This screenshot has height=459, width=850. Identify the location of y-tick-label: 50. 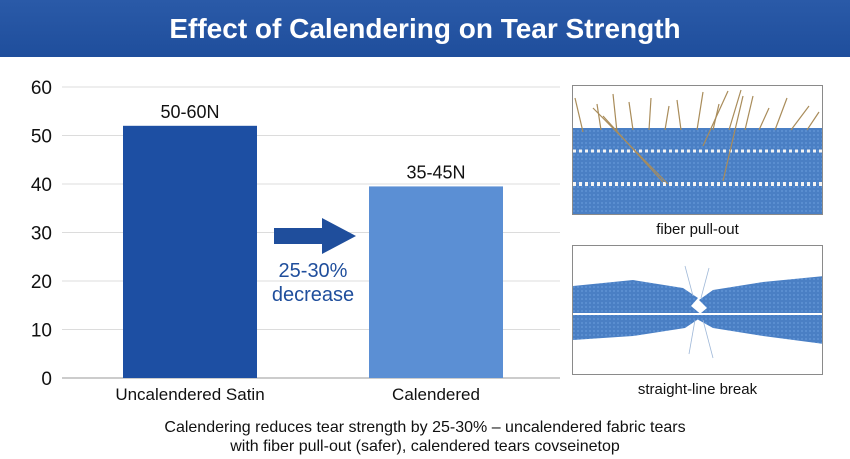
(41, 137).